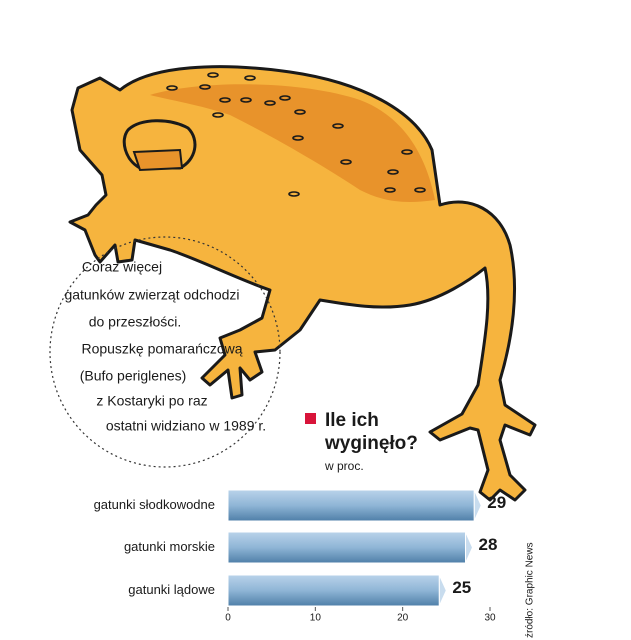 This screenshot has width=631, height=640. What do you see at coordinates (151, 295) in the screenshot?
I see `annotation-line: gatunków zwierząt odchodzi` at bounding box center [151, 295].